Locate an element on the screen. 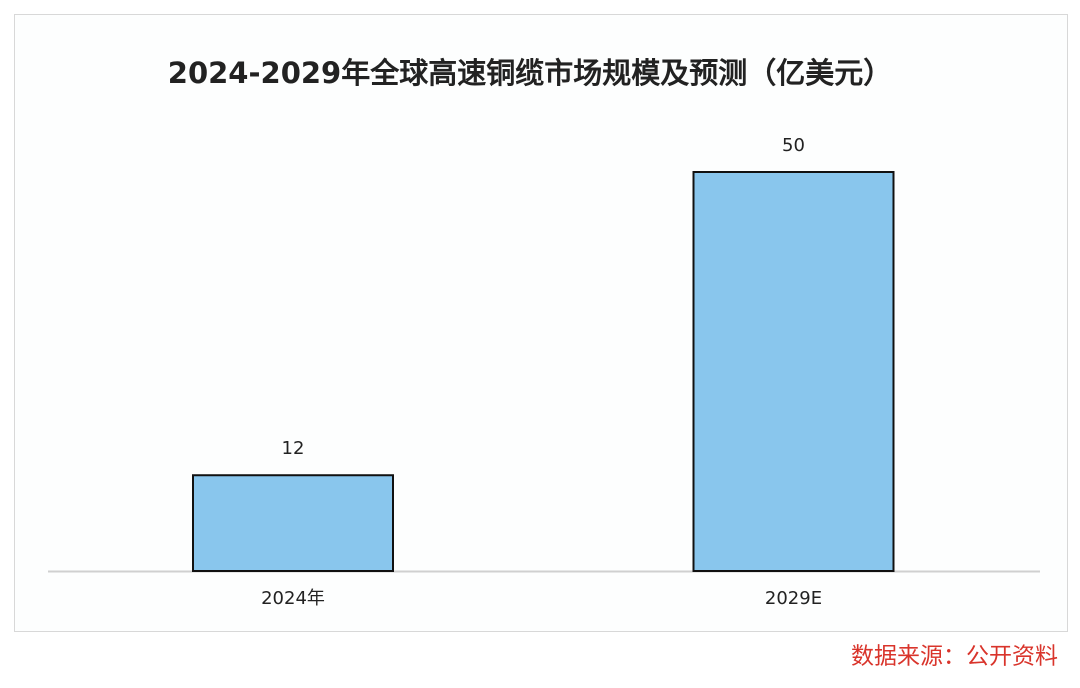 The width and height of the screenshot is (1080, 688). x-tick-label: 2029E is located at coordinates (793, 598).